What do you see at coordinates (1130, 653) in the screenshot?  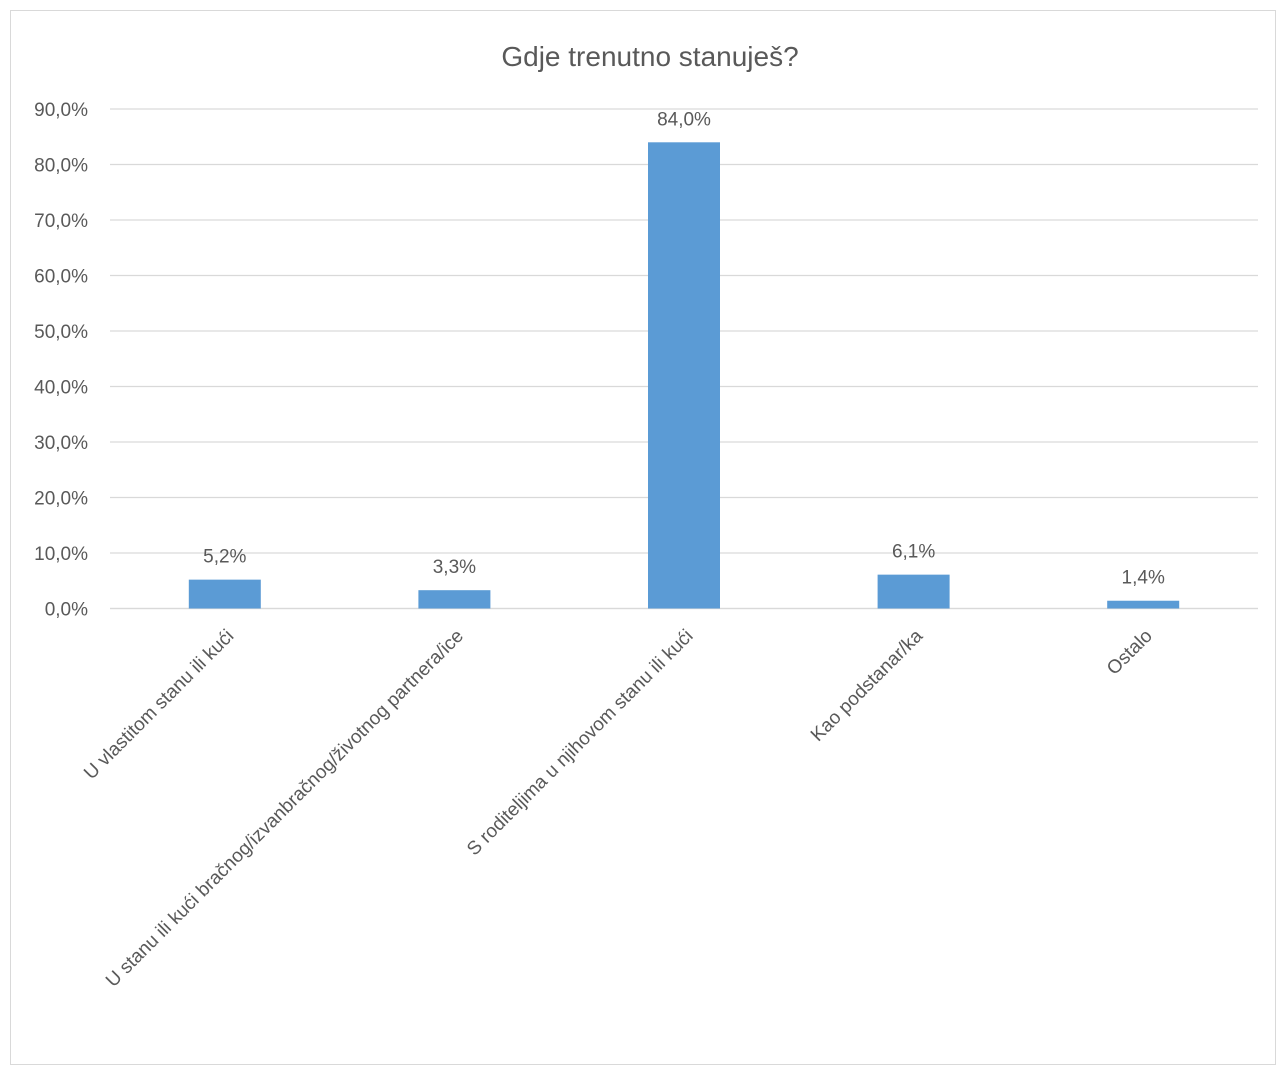 I see `x-tick-label: Ostalo` at bounding box center [1130, 653].